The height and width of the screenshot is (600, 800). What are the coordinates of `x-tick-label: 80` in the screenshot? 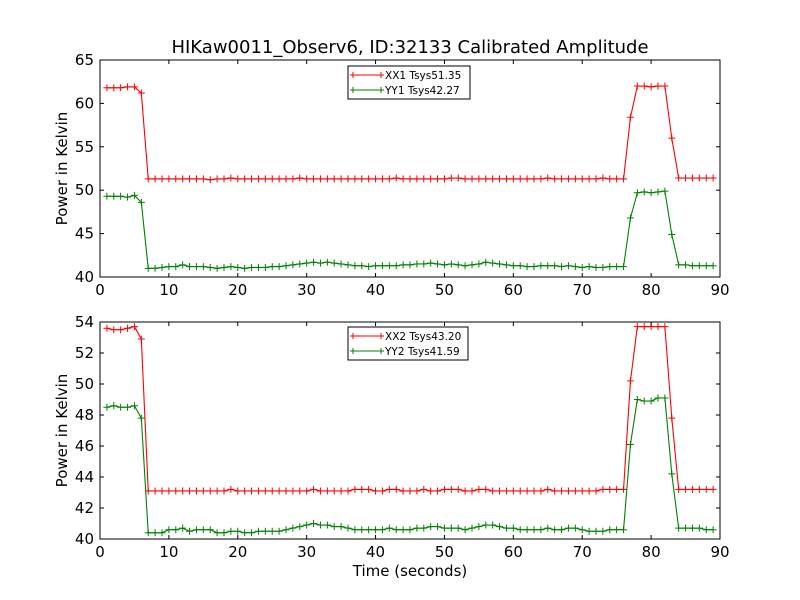 It's located at (651, 552).